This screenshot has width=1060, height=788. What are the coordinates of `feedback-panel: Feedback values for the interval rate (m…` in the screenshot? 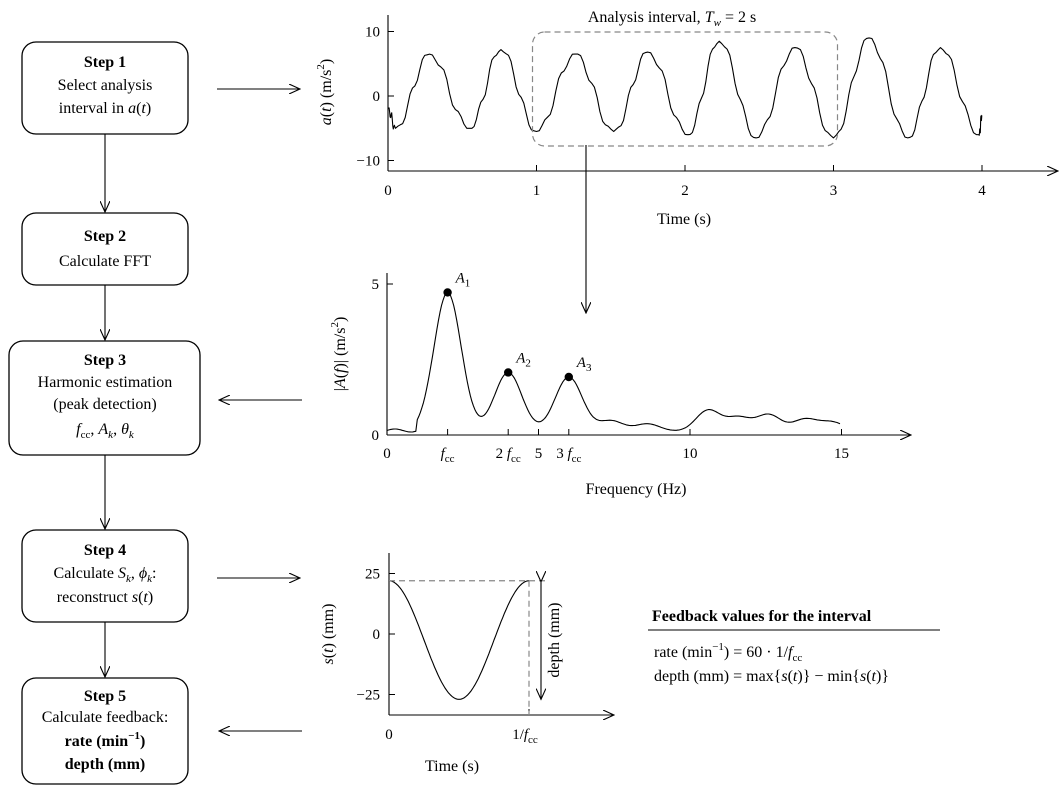 It's located at (794, 646).